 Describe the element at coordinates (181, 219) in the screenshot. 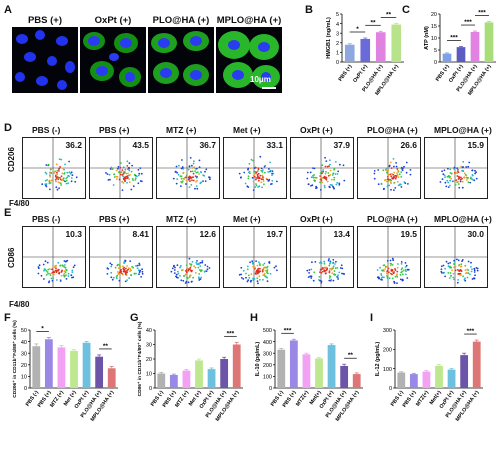

I see `flow_E-title-2: MTZ (+)` at that location.